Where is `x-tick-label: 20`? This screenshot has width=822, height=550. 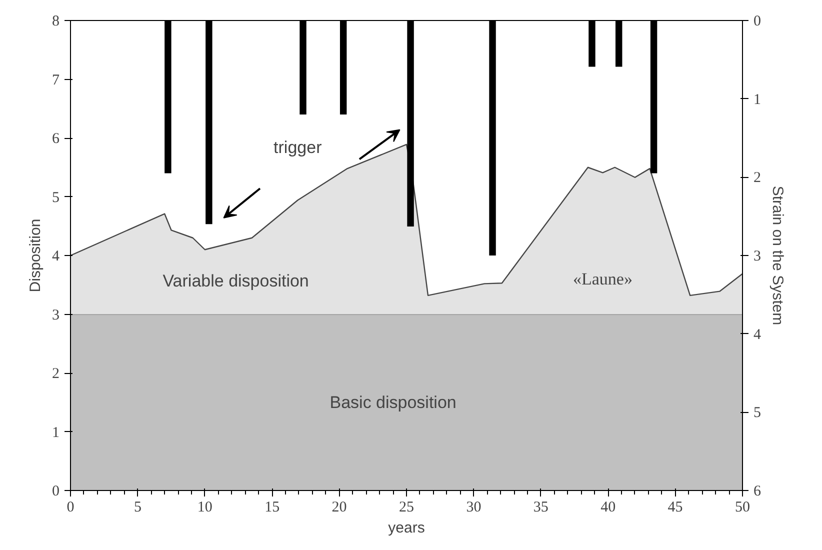
x-tick-label: 20 is located at coordinates (339, 508).